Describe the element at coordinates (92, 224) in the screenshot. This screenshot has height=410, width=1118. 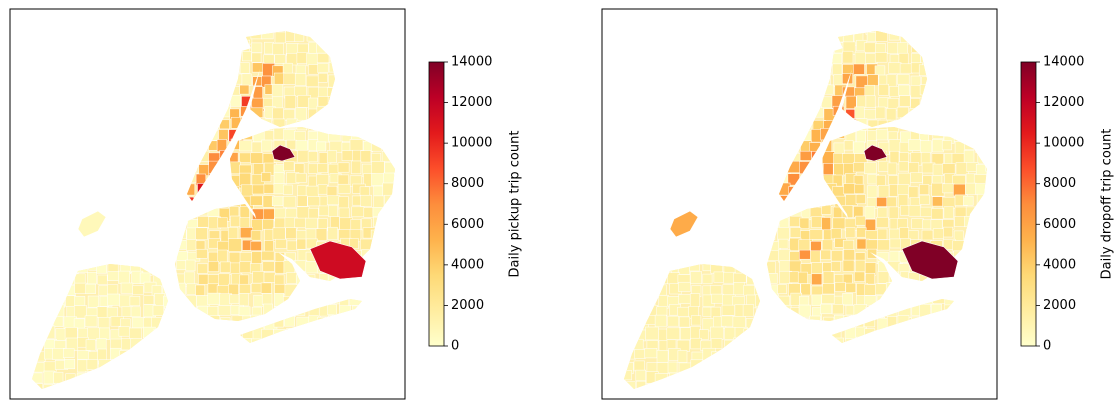
I see `zone-small-island` at that location.